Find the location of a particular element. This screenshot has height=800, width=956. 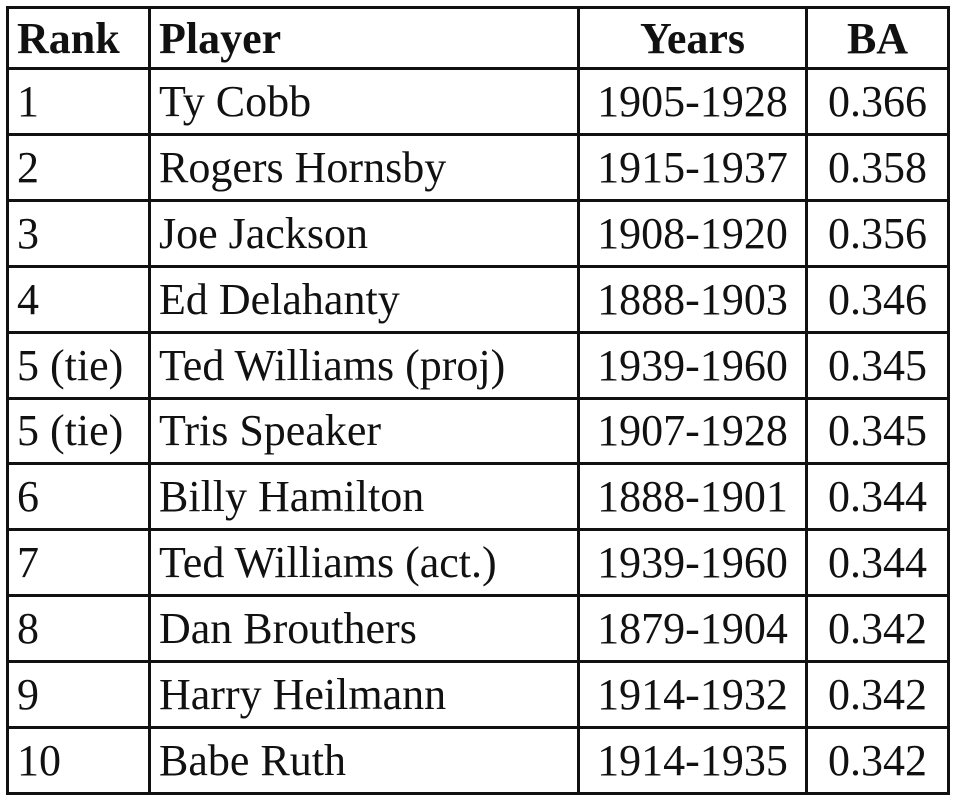

table-cell: 1905-1928 is located at coordinates (692, 101).